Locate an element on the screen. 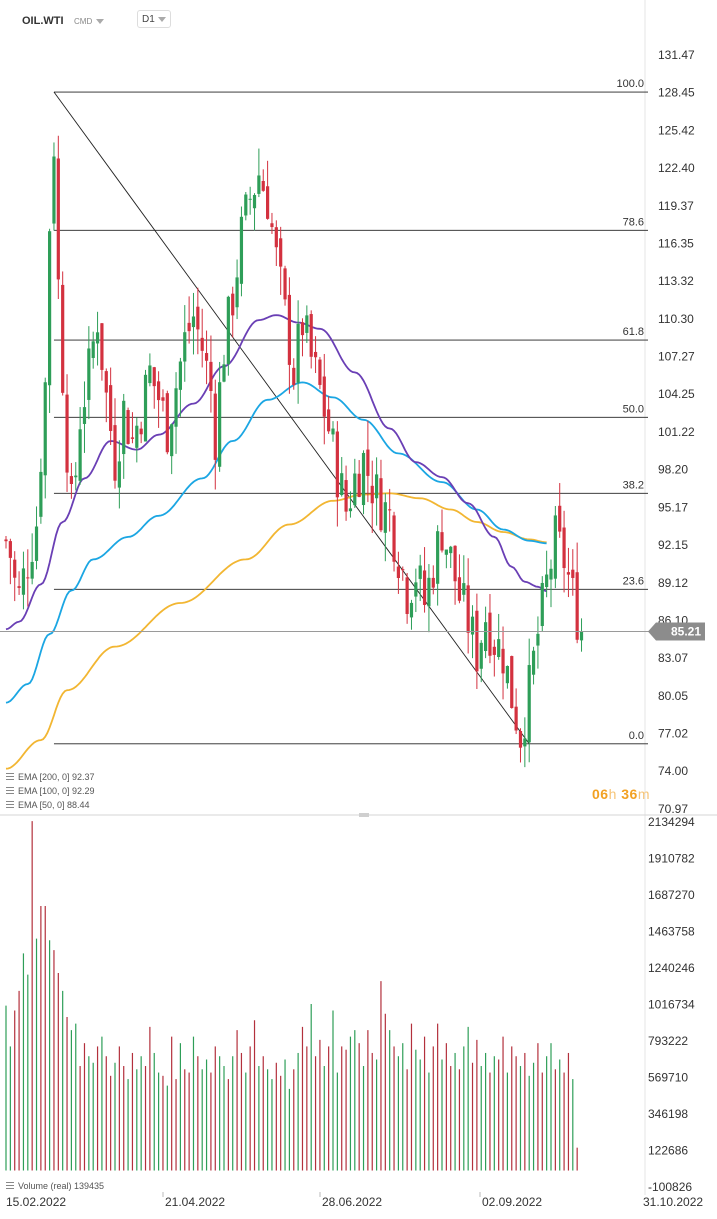  price-tick-label: 101.22 is located at coordinates (676, 432).